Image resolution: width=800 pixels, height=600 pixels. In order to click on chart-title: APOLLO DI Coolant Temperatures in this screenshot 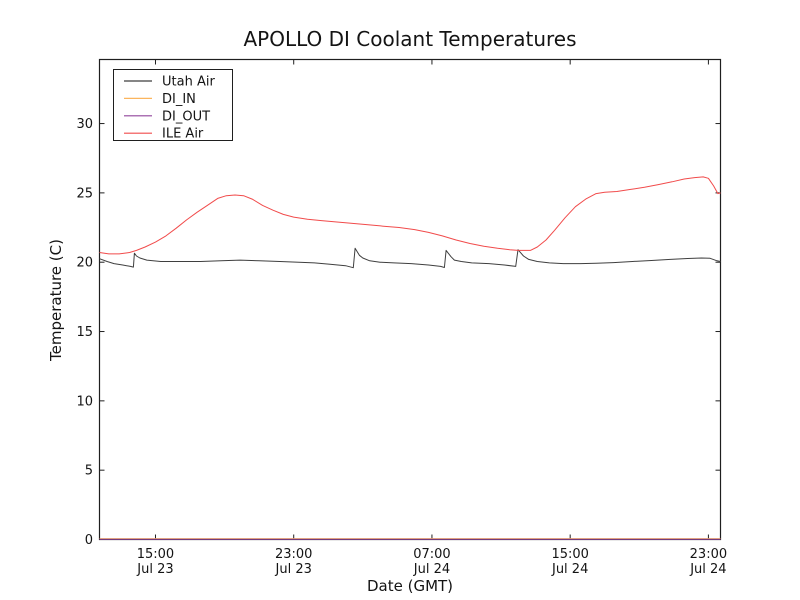, I will do `click(409, 39)`.